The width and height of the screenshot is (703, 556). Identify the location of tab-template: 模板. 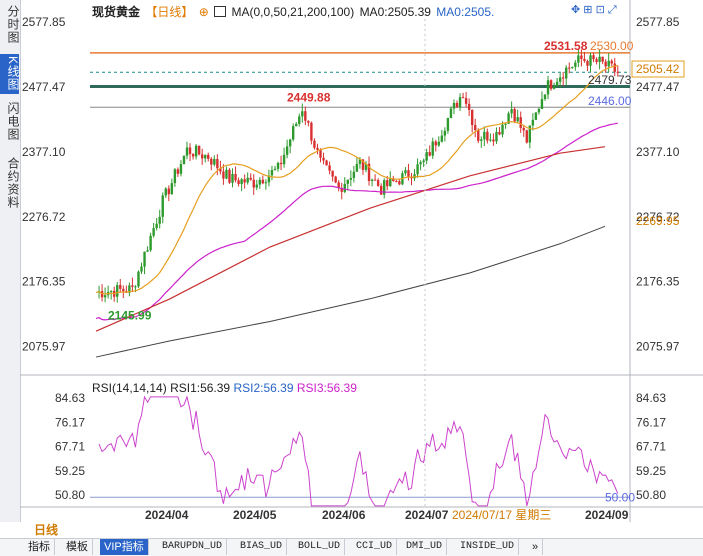
(77, 547).